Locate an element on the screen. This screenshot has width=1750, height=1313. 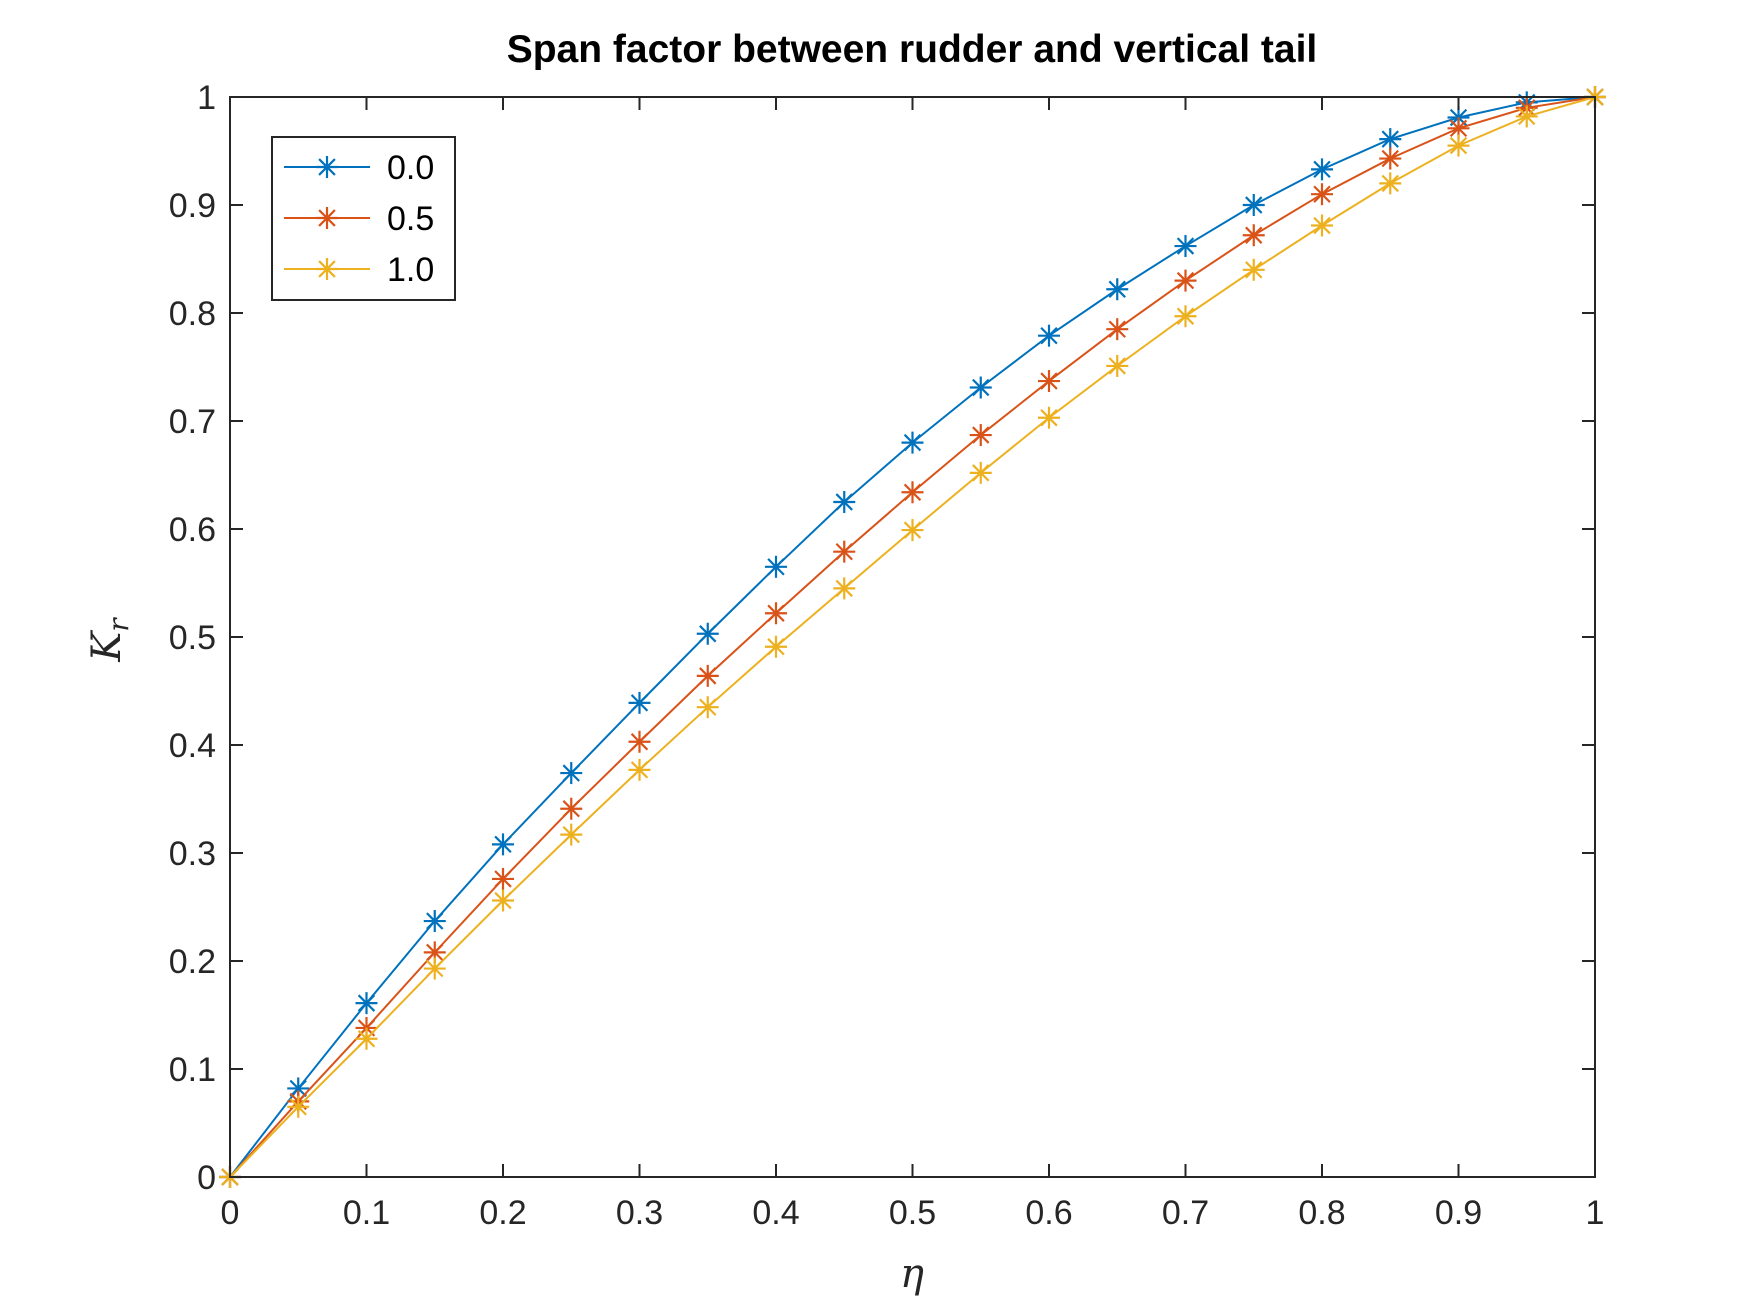
y-tick-label: 0.7 is located at coordinates (192, 422).